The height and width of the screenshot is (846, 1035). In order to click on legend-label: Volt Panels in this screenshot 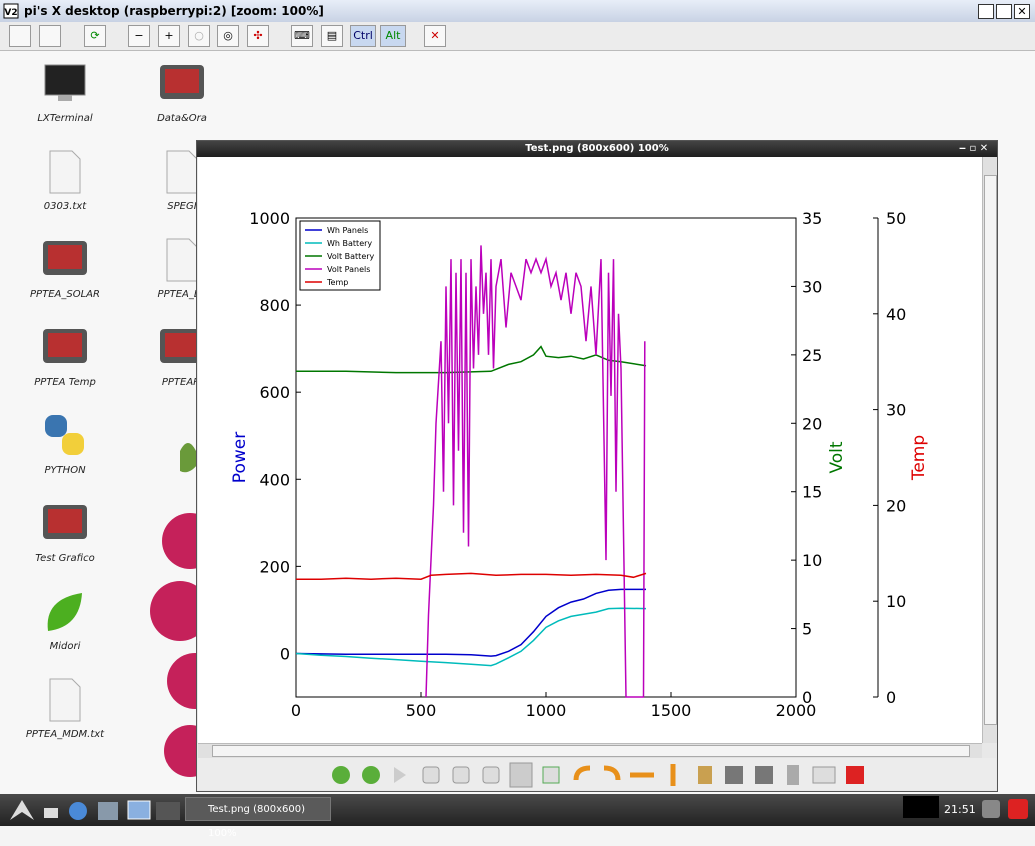, I will do `click(348, 269)`.